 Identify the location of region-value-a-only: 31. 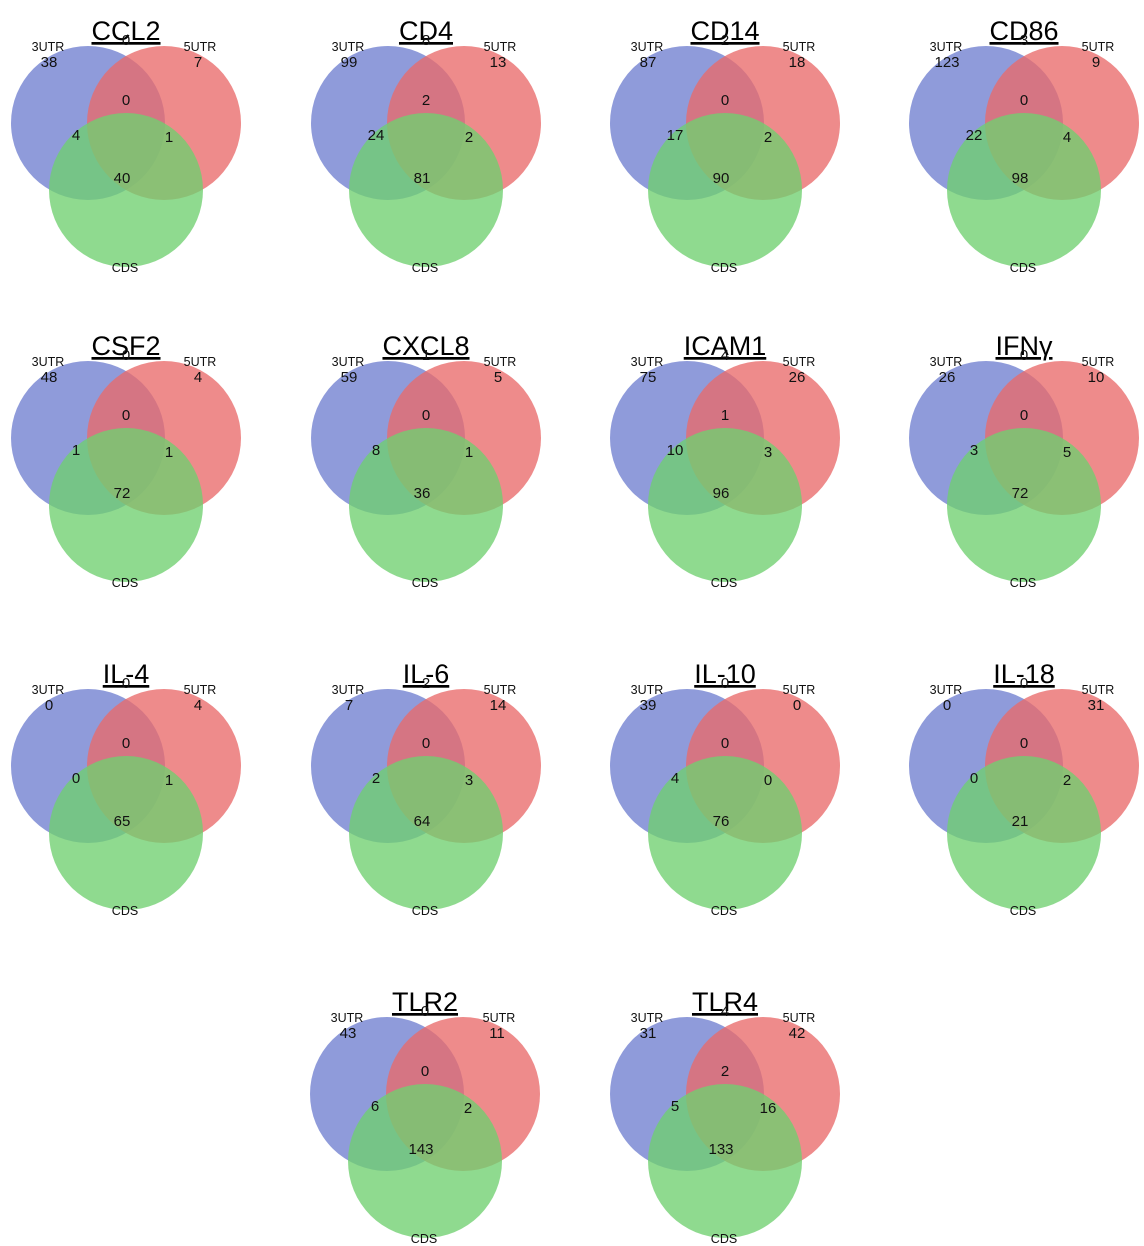
(648, 1033).